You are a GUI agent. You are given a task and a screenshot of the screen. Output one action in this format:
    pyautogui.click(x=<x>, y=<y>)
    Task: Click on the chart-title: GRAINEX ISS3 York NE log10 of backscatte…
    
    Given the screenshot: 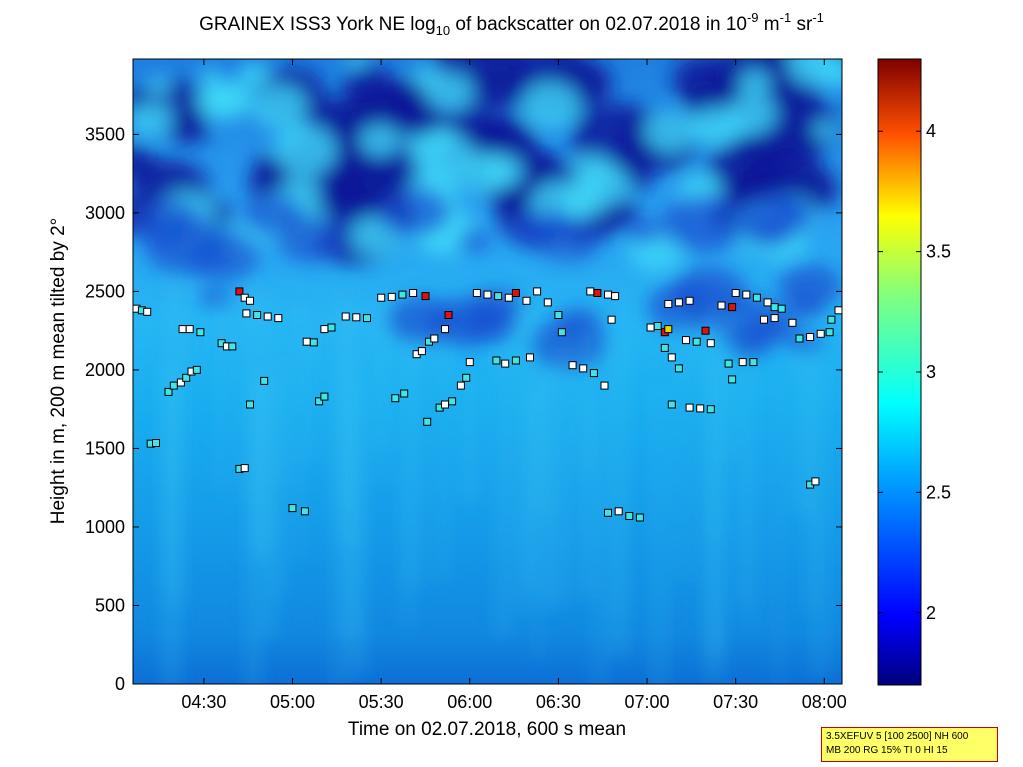 What is the action you would take?
    pyautogui.click(x=511, y=24)
    